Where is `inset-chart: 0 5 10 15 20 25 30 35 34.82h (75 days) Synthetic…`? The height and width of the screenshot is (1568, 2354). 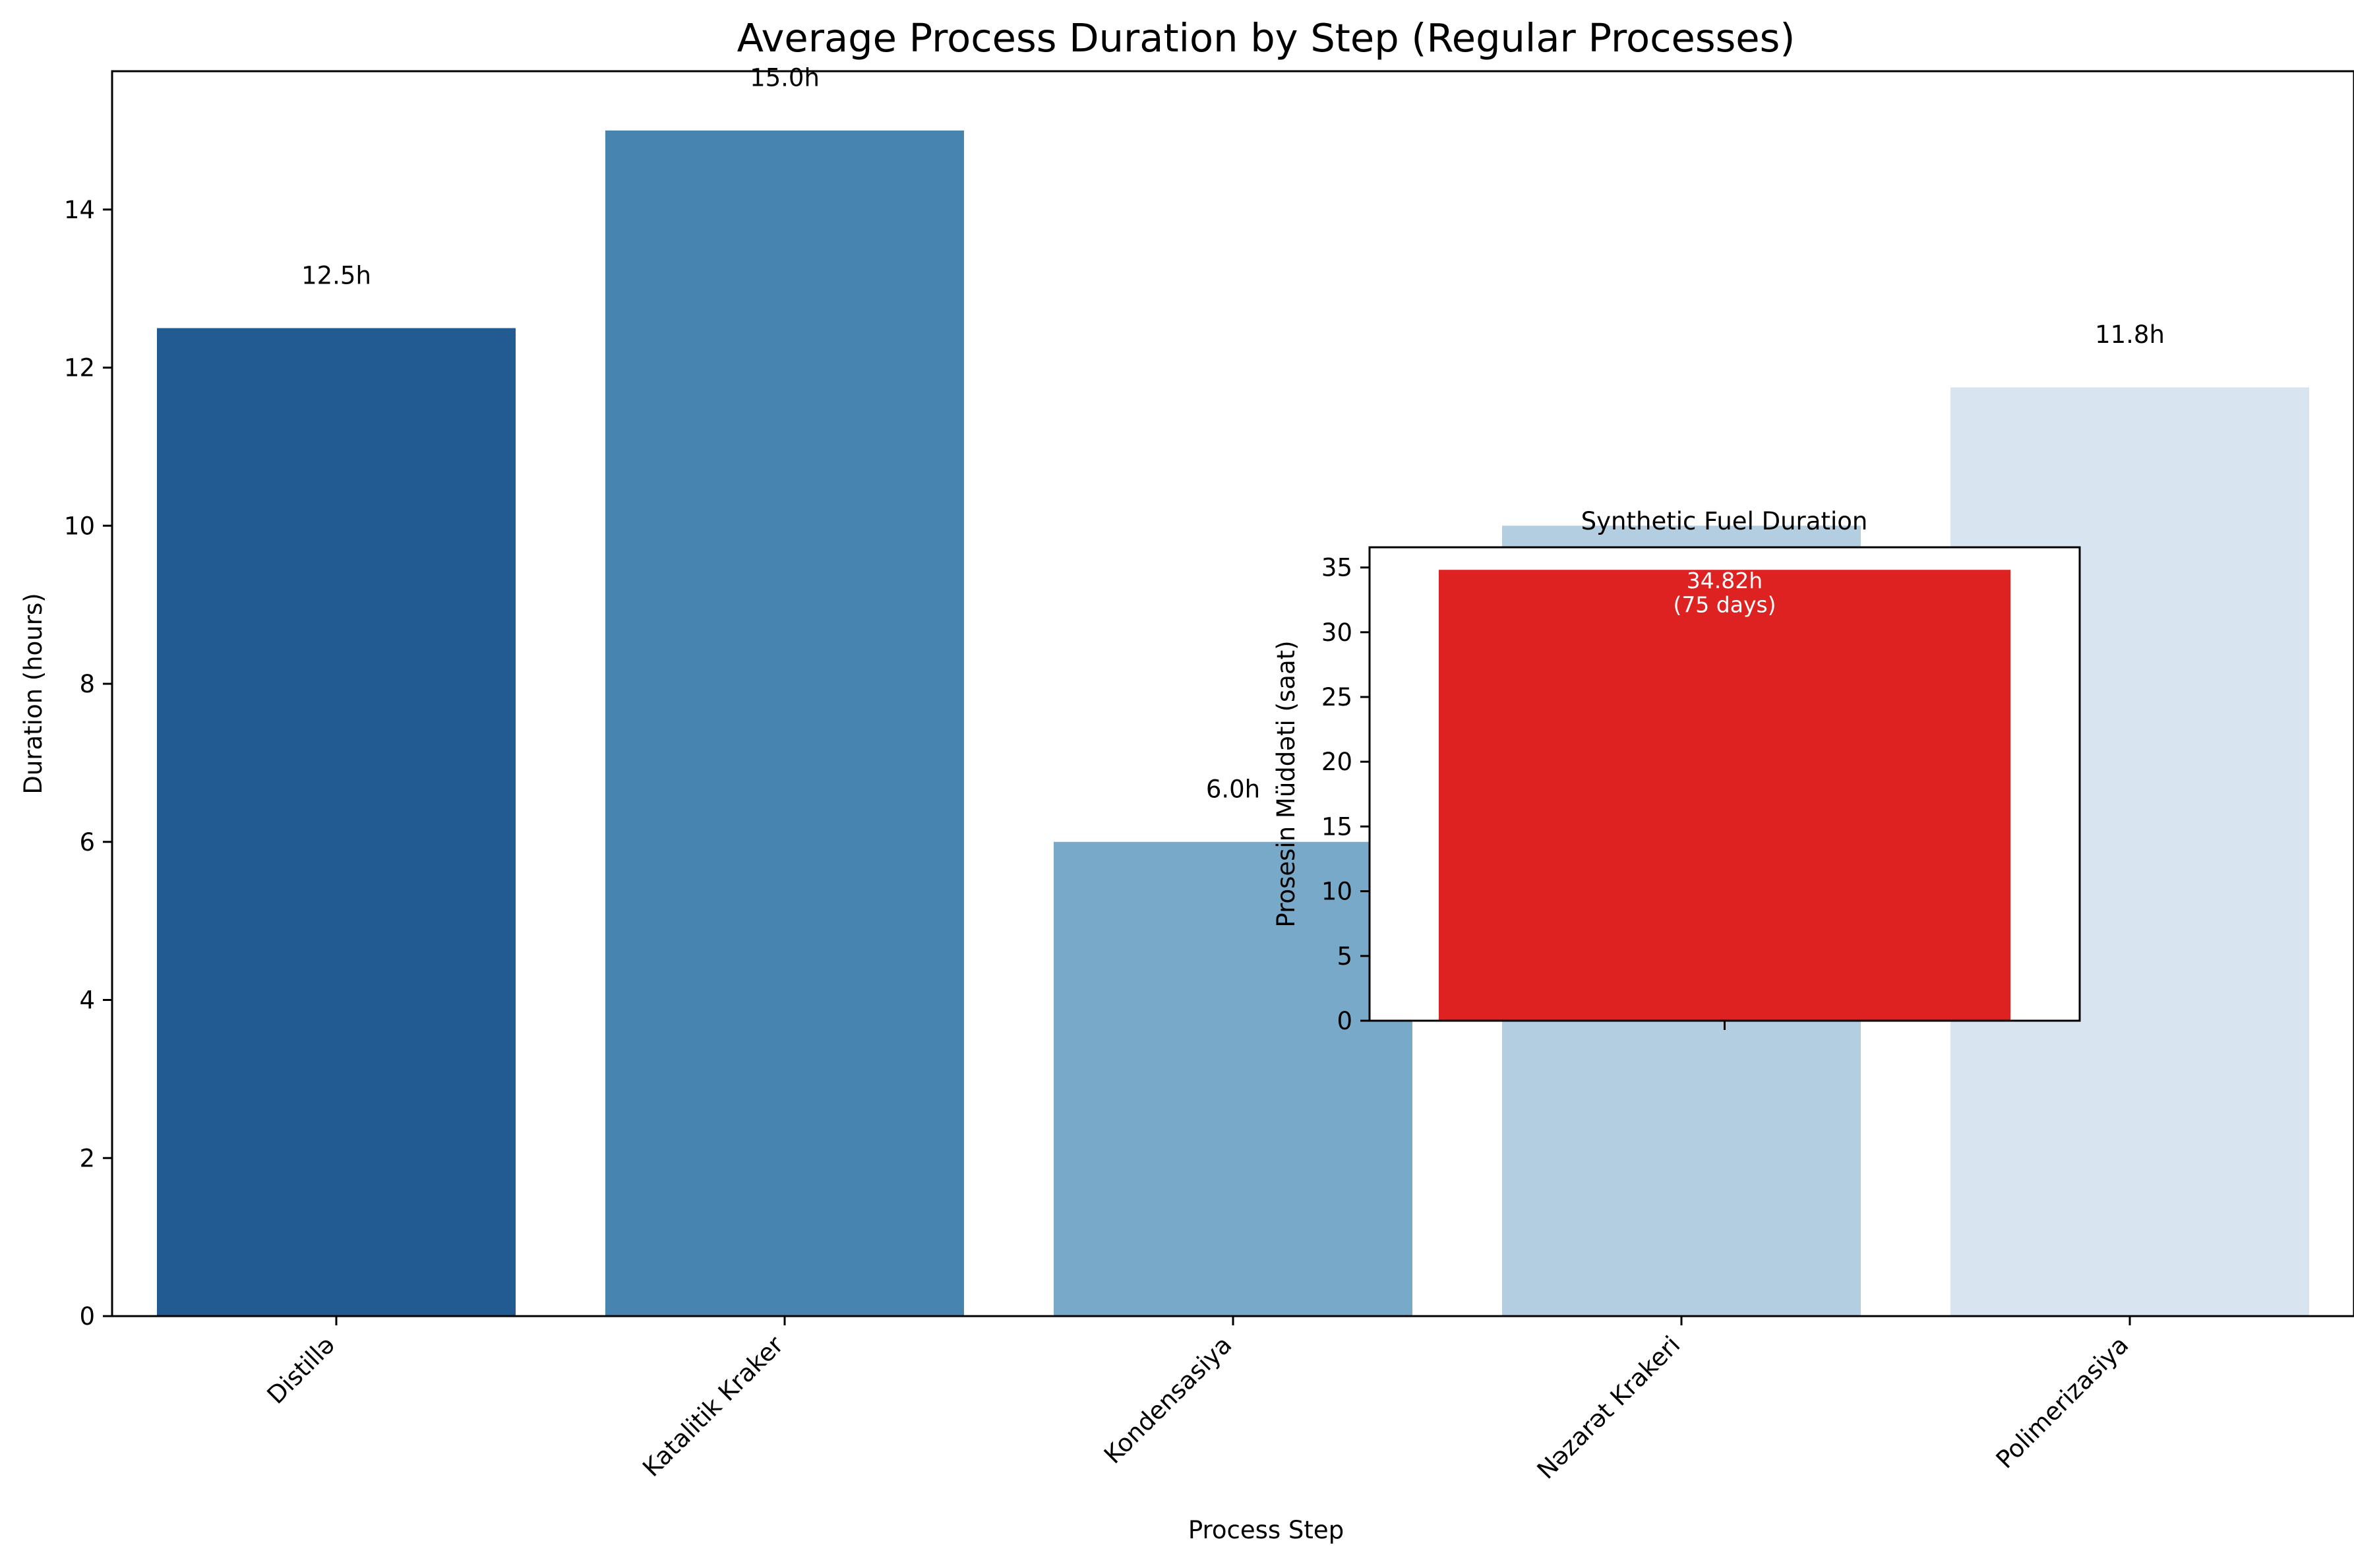
inset-chart: 0 5 10 15 20 25 30 35 34.82h (75 days) Synthetic… is located at coordinates (1676, 771).